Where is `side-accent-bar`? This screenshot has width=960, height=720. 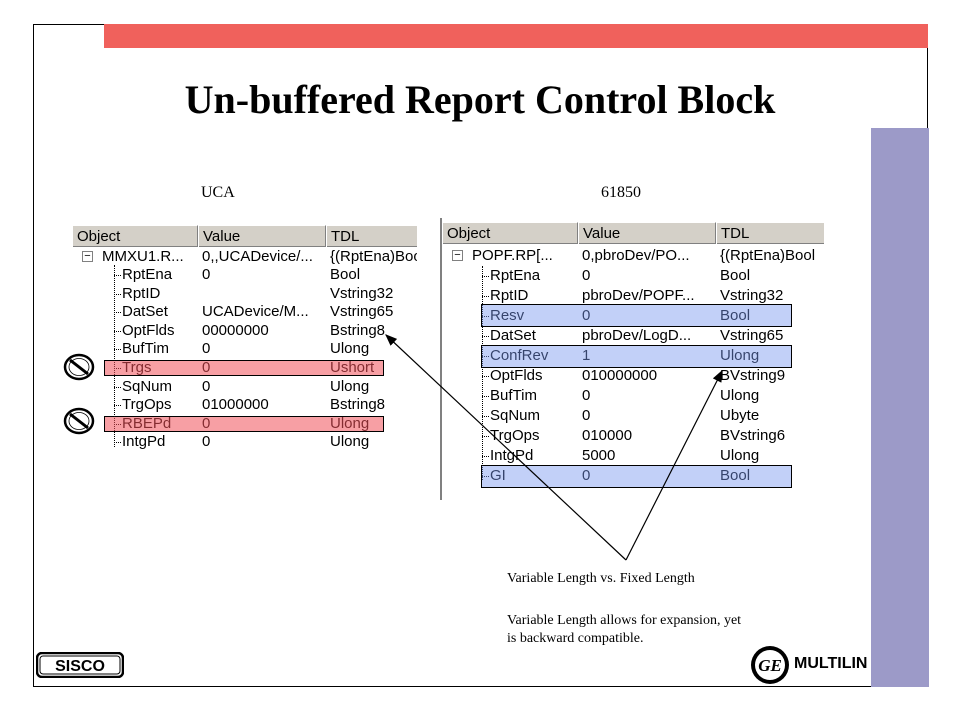
side-accent-bar is located at coordinates (900, 407).